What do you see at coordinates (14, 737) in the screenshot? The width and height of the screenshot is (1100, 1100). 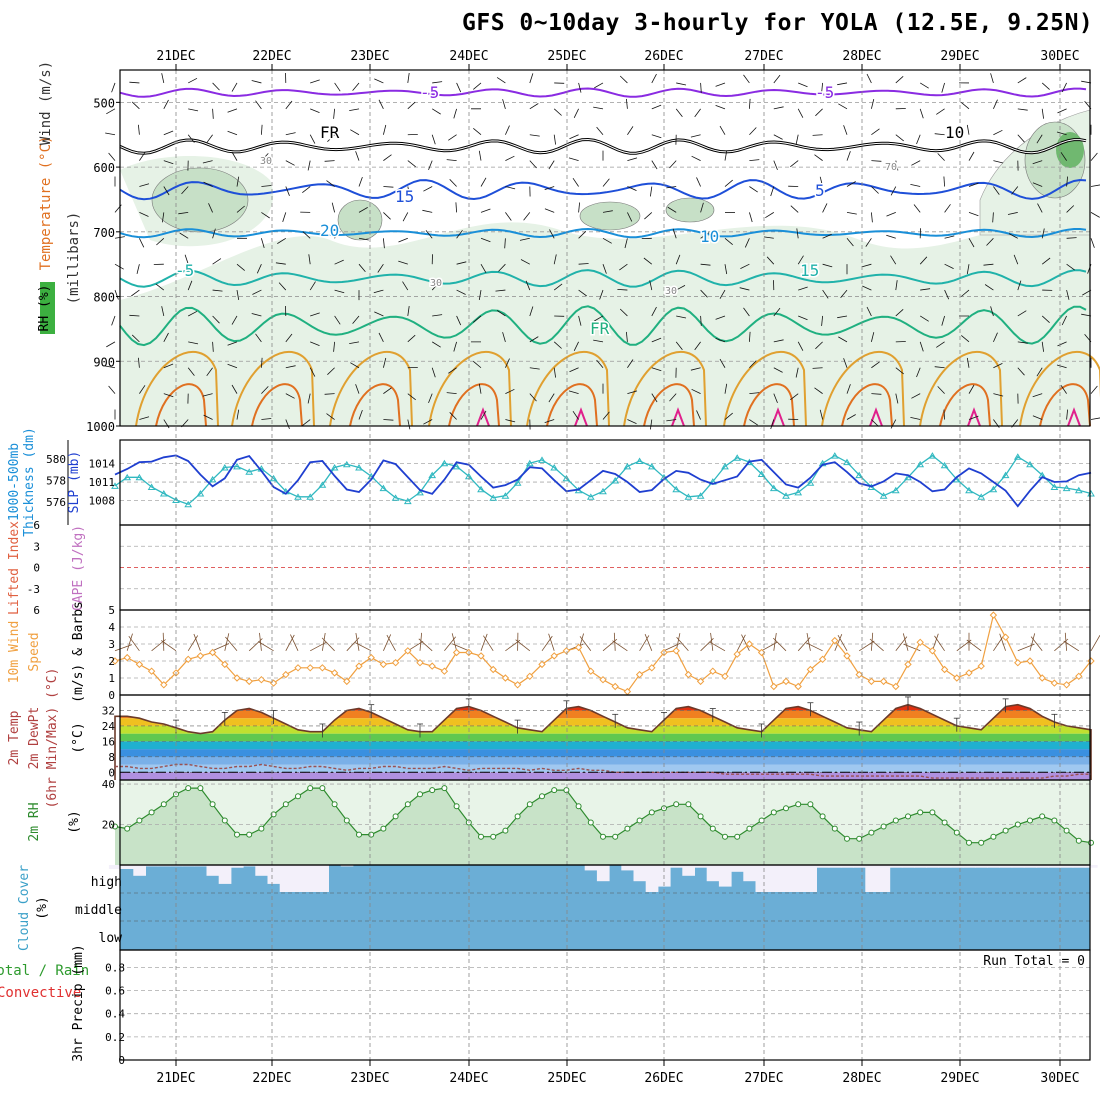 I see `temp2m-ylabel: 2m Temp` at bounding box center [14, 737].